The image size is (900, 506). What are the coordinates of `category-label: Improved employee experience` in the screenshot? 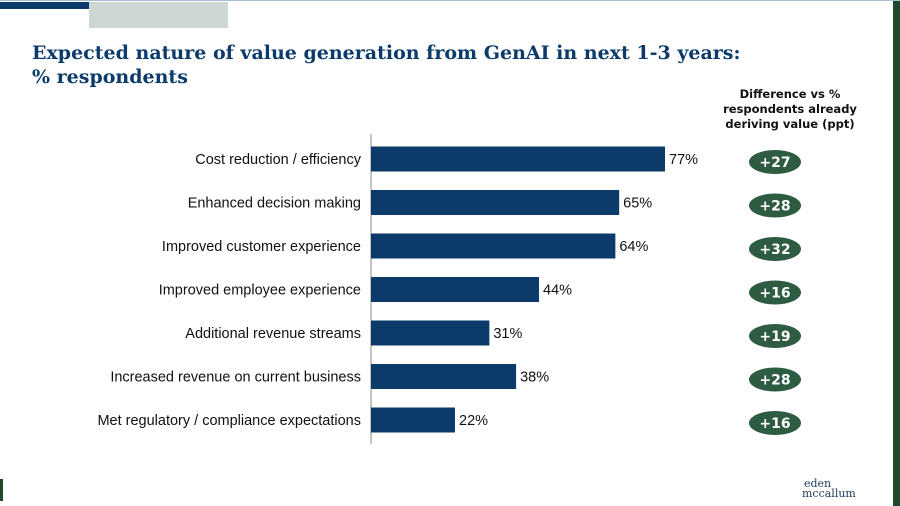 It's located at (260, 291).